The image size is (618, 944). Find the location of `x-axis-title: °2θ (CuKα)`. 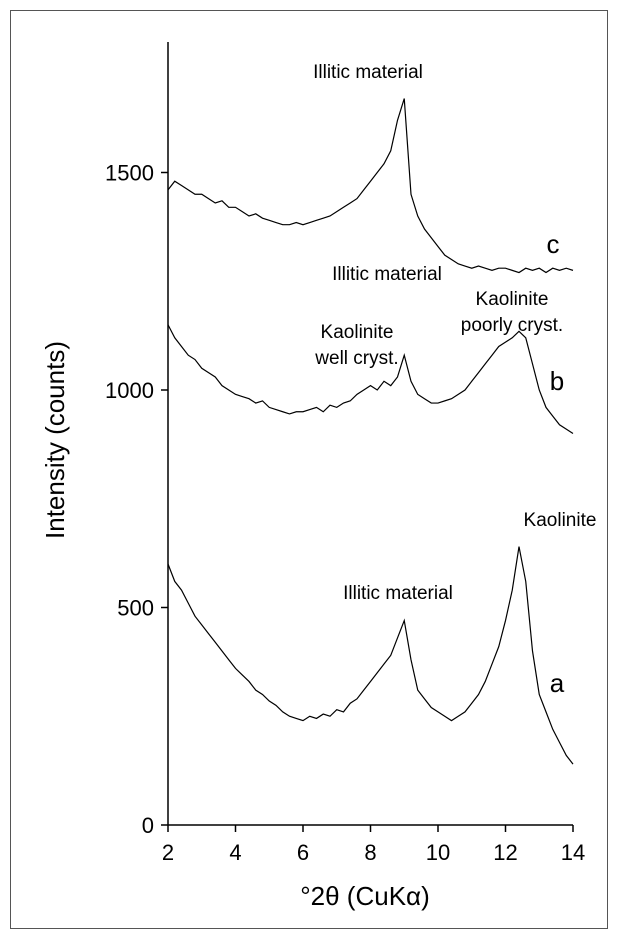

x-axis-title: °2θ (CuKα) is located at coordinates (364, 896).